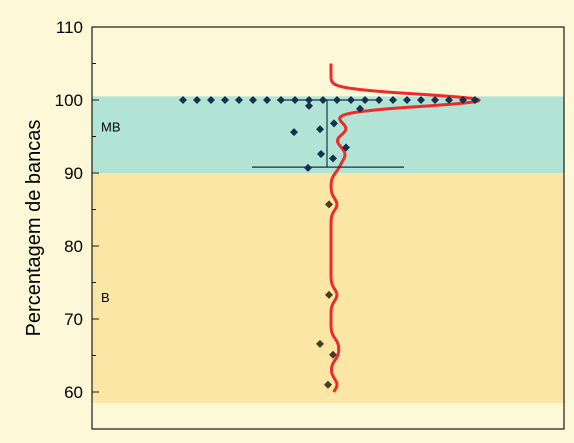  What do you see at coordinates (73, 392) in the screenshot?
I see `y-tick-label: 60` at bounding box center [73, 392].